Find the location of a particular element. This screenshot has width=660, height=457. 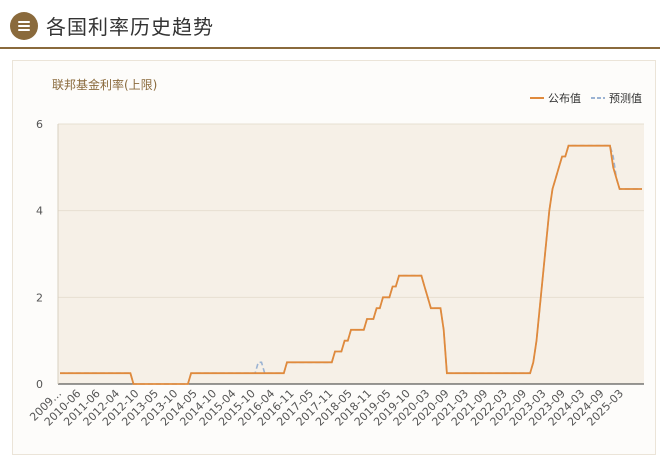

legend-item-forecast: 预测值 is located at coordinates (616, 98).